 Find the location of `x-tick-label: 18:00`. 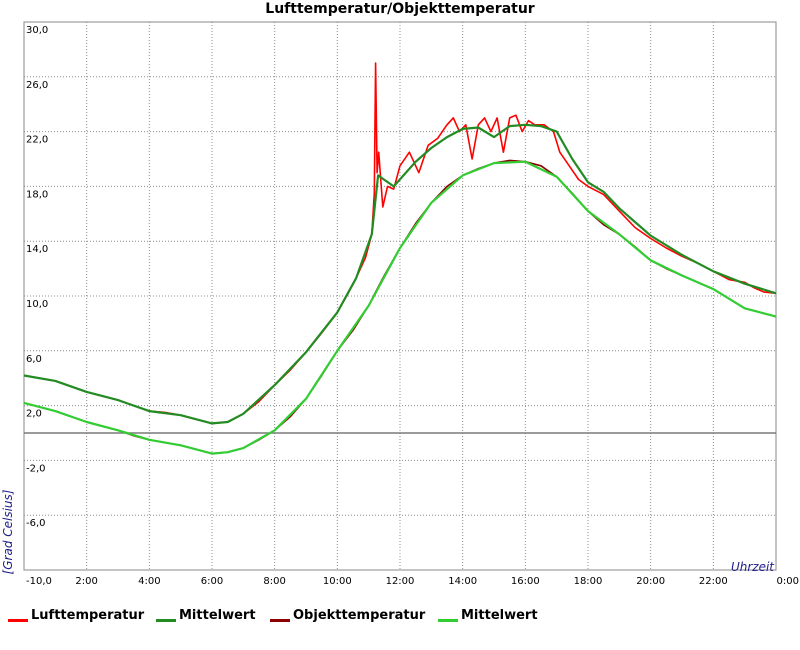

x-tick-label: 18:00 is located at coordinates (588, 581).